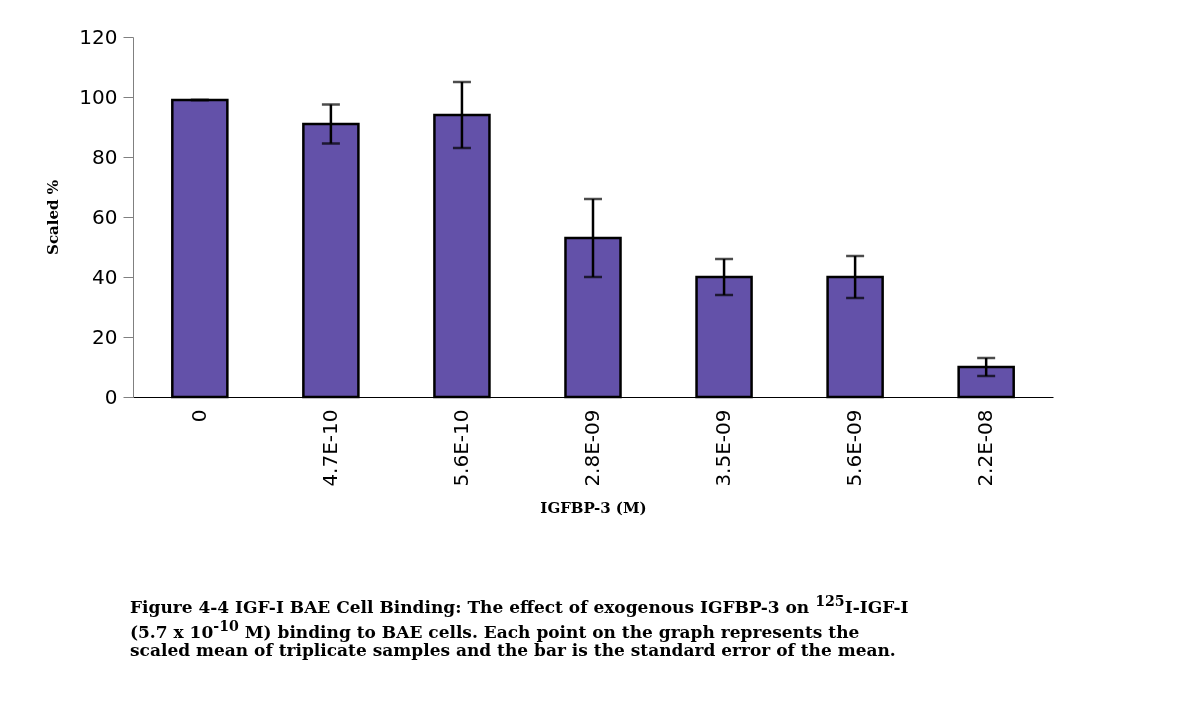  I want to click on y-tick-label: 40, so click(105, 276).